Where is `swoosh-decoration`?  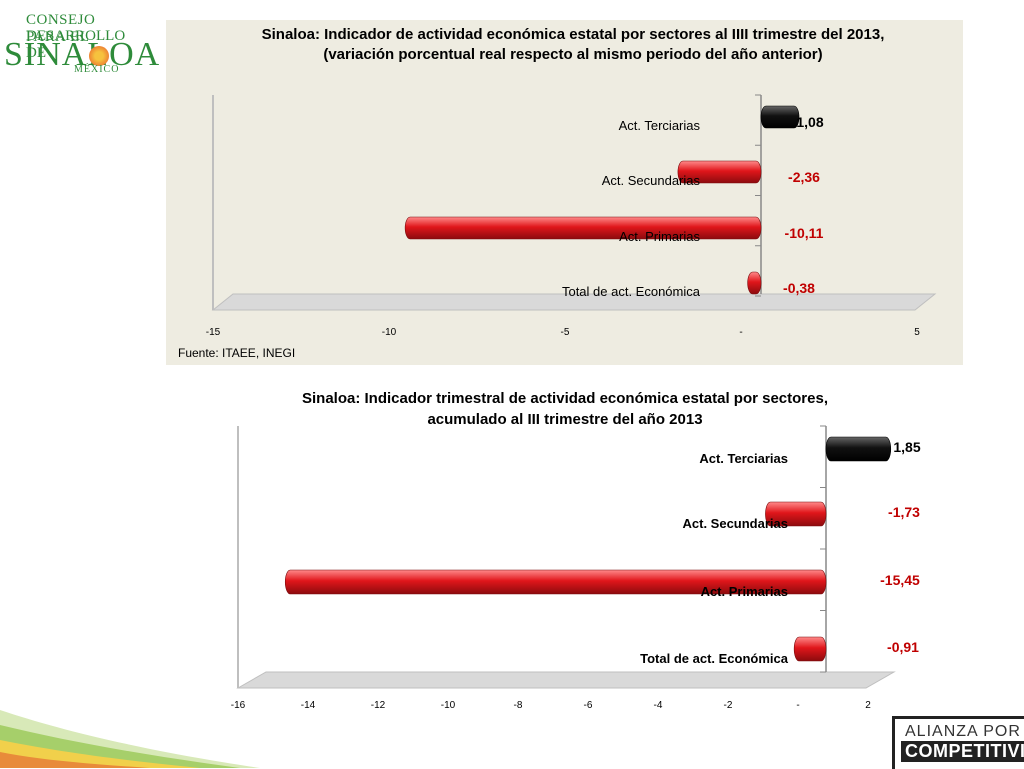
swoosh-decoration is located at coordinates (130, 739).